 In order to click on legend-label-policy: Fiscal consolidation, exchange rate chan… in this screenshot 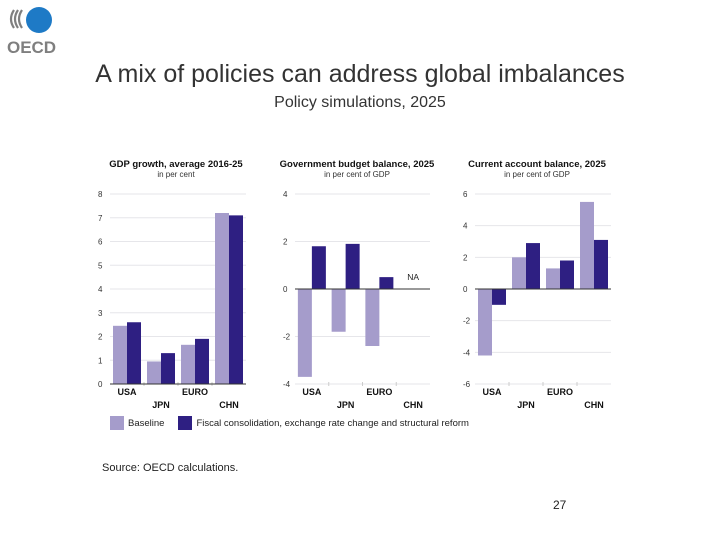, I will do `click(332, 423)`.